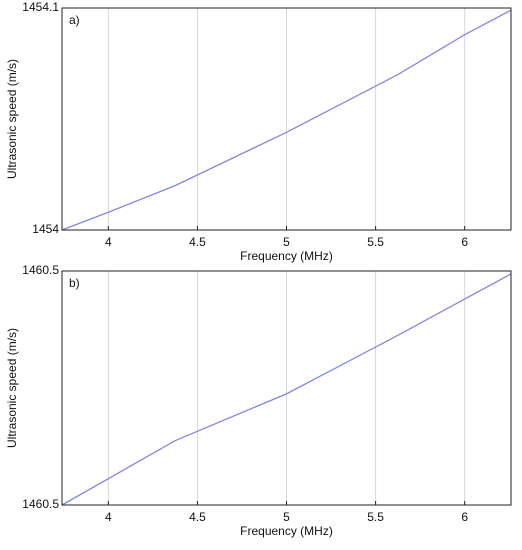 The height and width of the screenshot is (550, 522). I want to click on y-tick-label: 1454, so click(45, 229).